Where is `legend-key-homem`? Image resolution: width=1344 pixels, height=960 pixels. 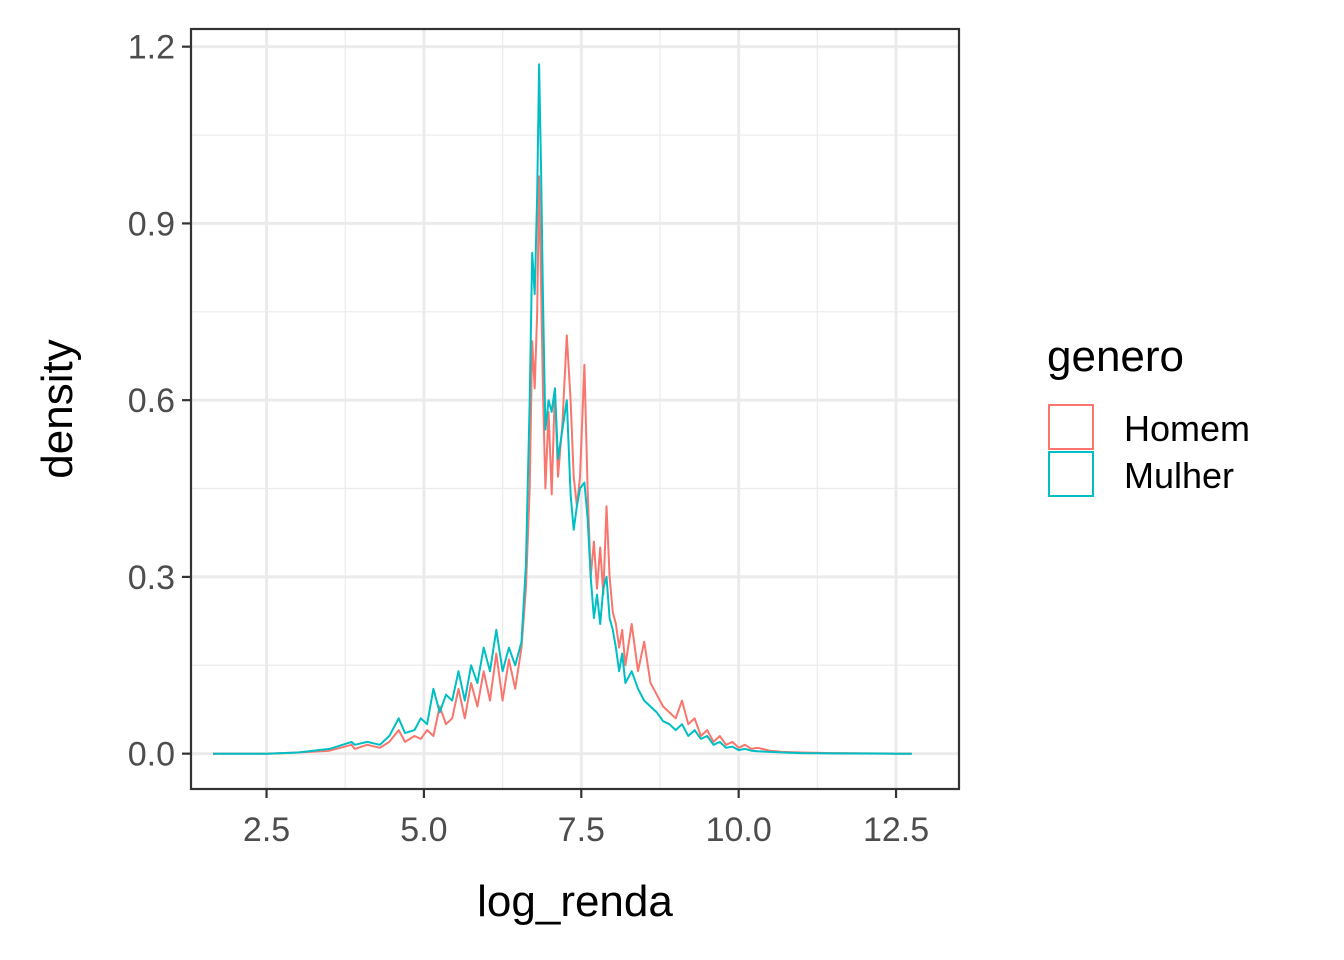 legend-key-homem is located at coordinates (1071, 427).